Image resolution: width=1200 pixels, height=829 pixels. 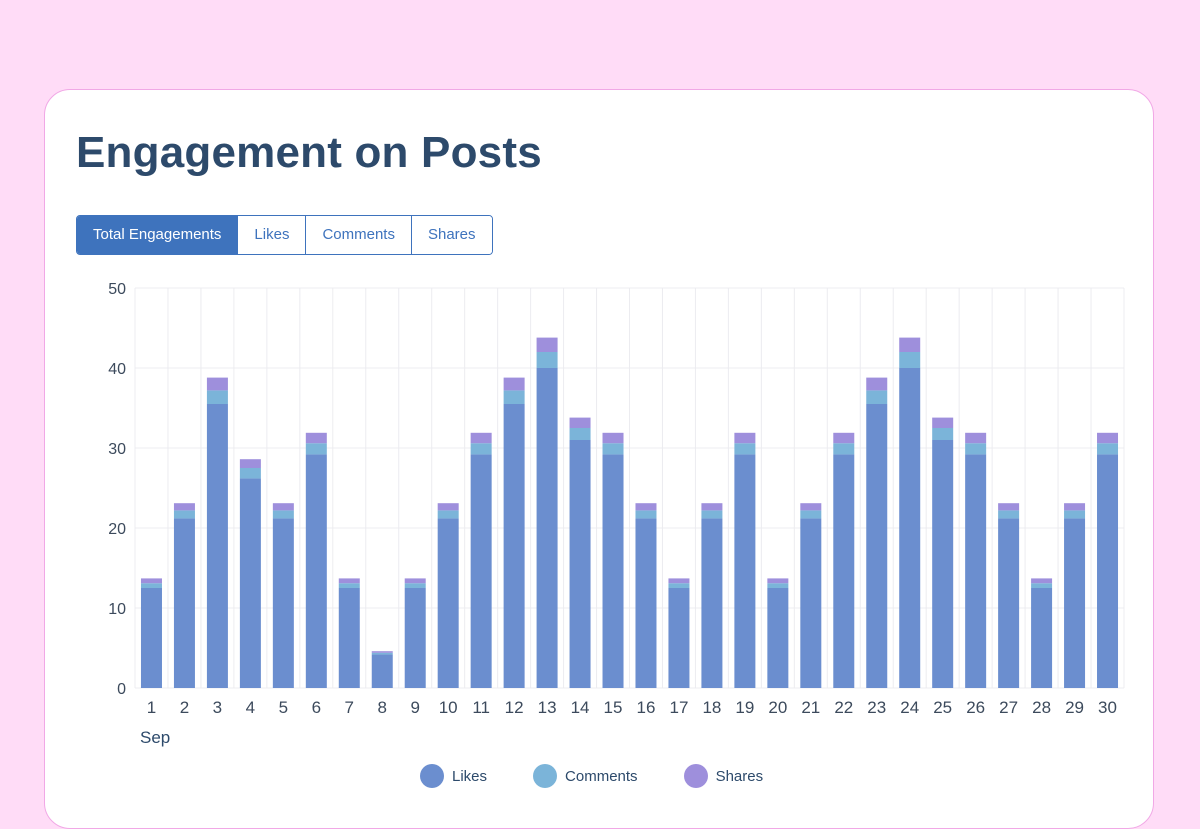 What do you see at coordinates (678, 707) in the screenshot?
I see `x-tick-label: 17` at bounding box center [678, 707].